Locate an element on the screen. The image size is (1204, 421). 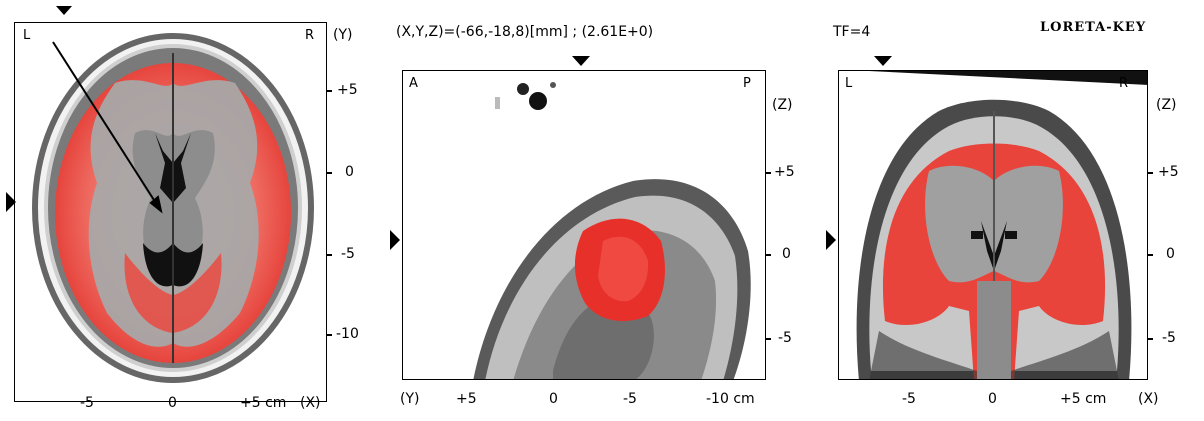
coronal-z-tick-label: +5 is located at coordinates (1168, 172).